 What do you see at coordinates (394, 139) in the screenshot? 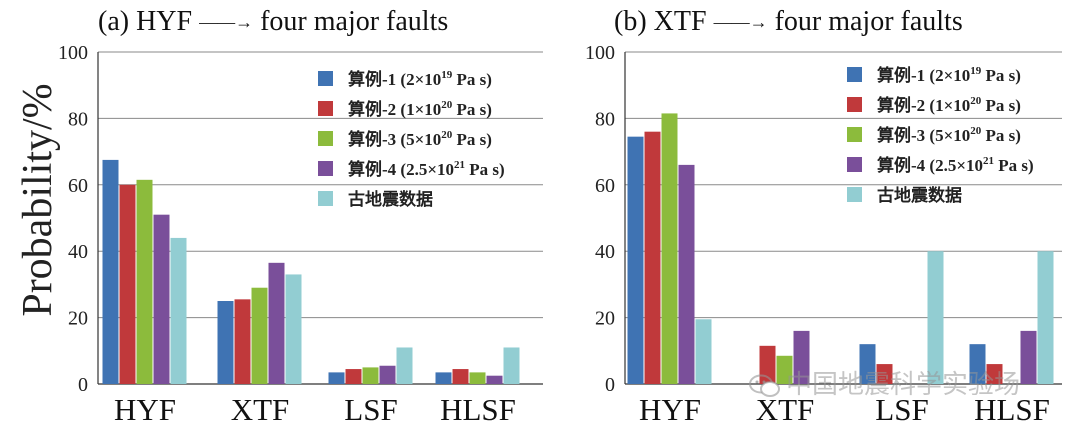
I see `legend-label-text: 算例-3 (5×10` at bounding box center [394, 139].